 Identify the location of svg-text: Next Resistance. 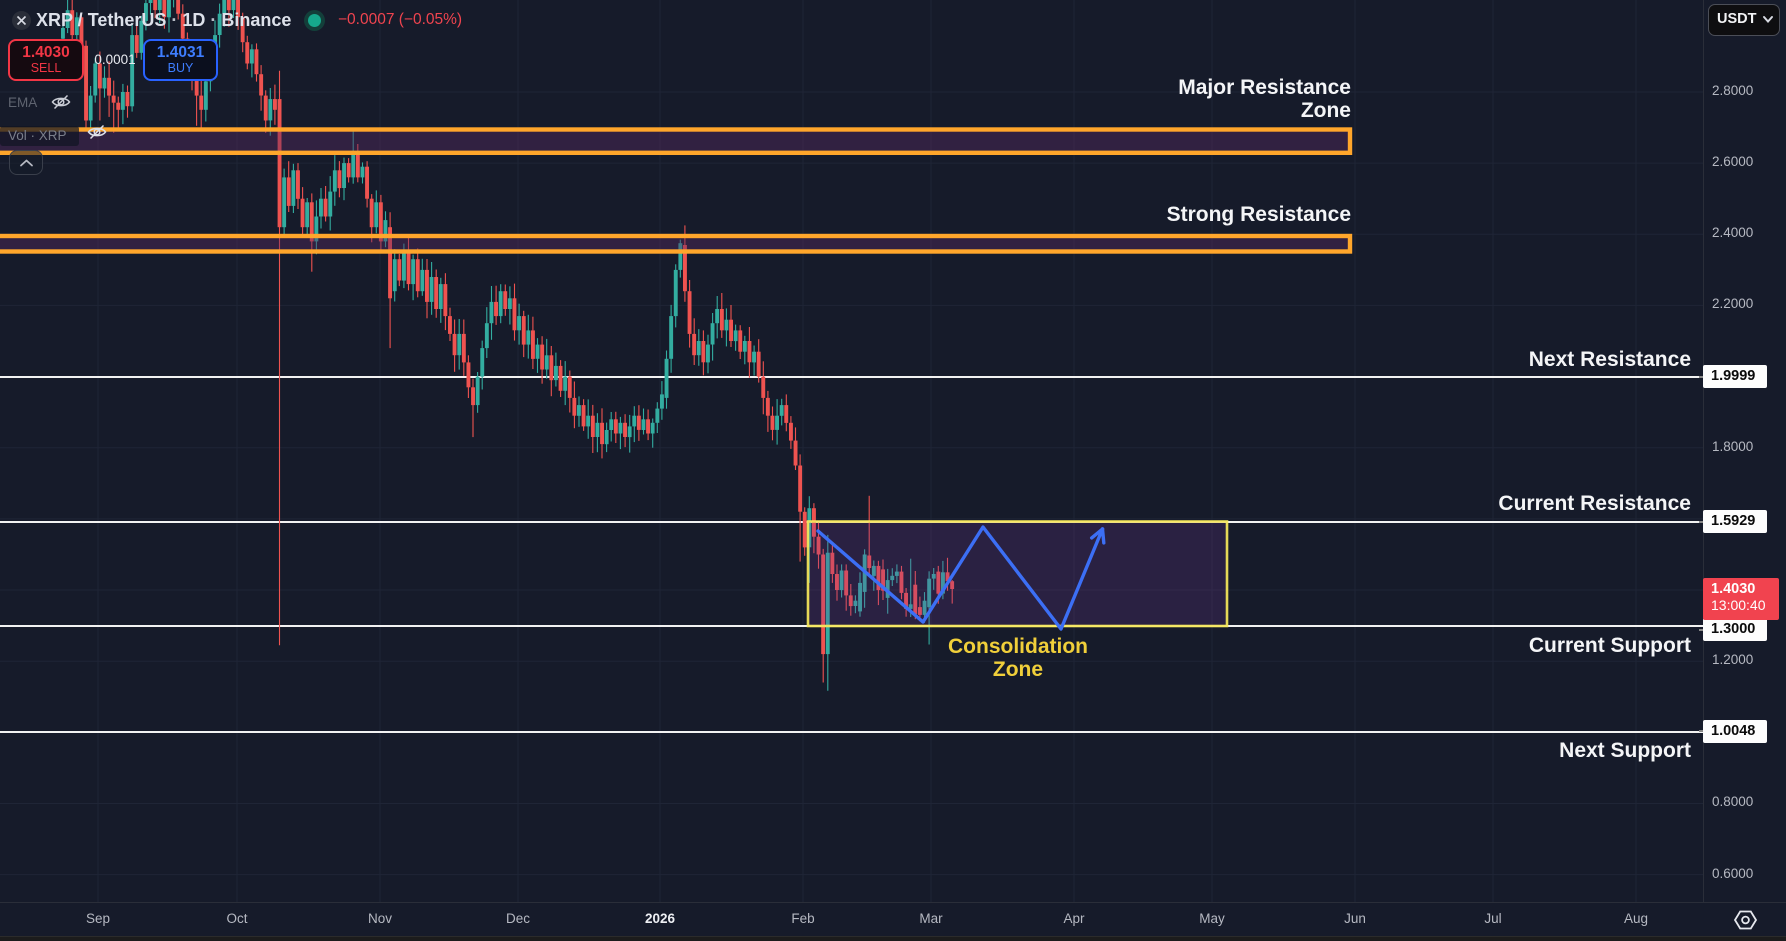
(1610, 359).